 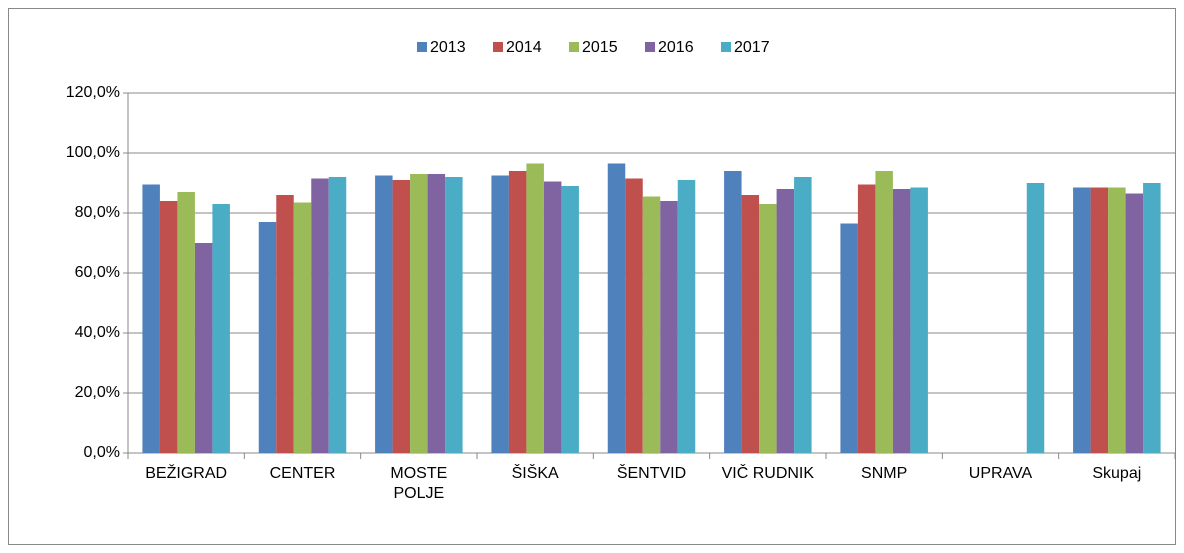 What do you see at coordinates (97, 272) in the screenshot?
I see `y-tick-label: 60,0%` at bounding box center [97, 272].